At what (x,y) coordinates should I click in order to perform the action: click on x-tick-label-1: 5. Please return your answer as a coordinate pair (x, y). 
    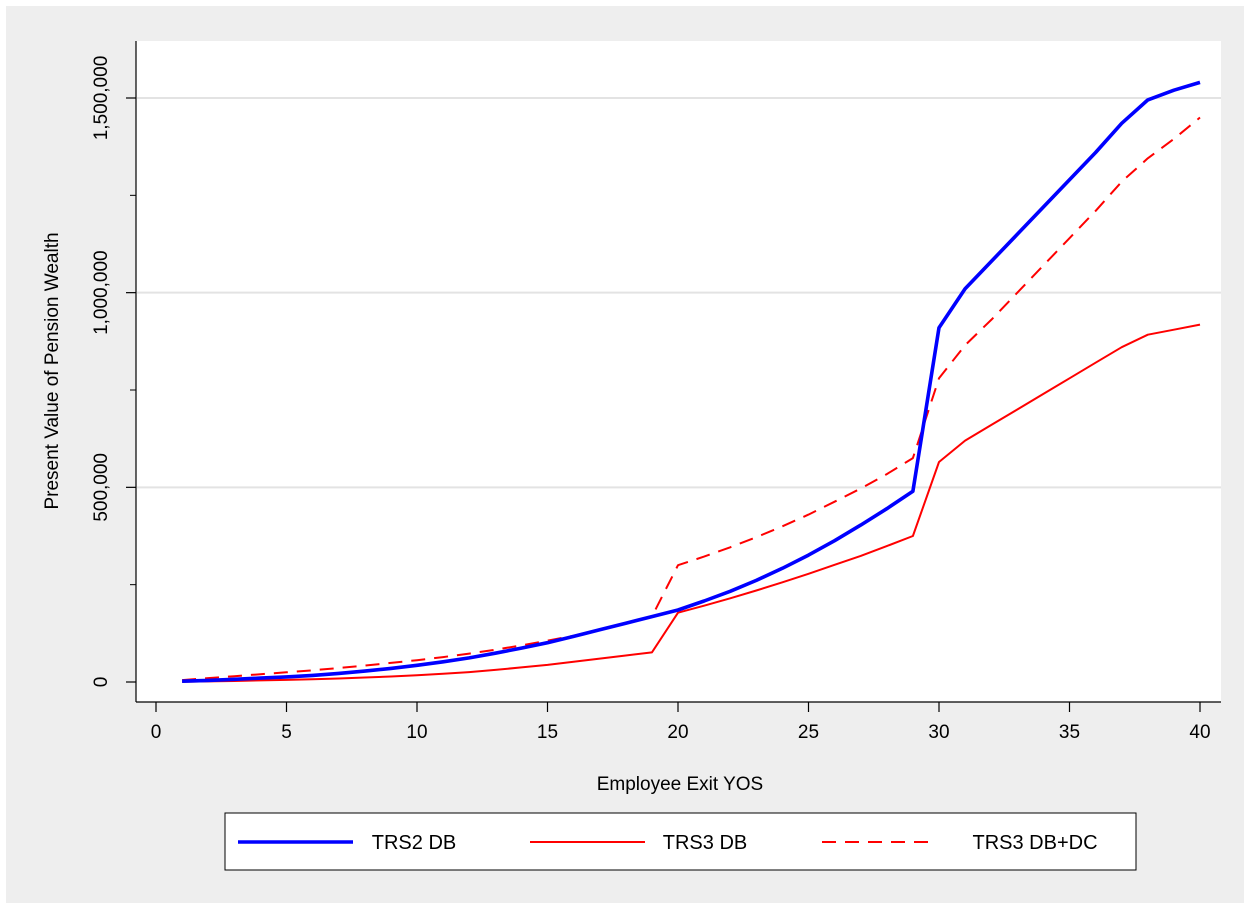
    Looking at the image, I should click on (286, 732).